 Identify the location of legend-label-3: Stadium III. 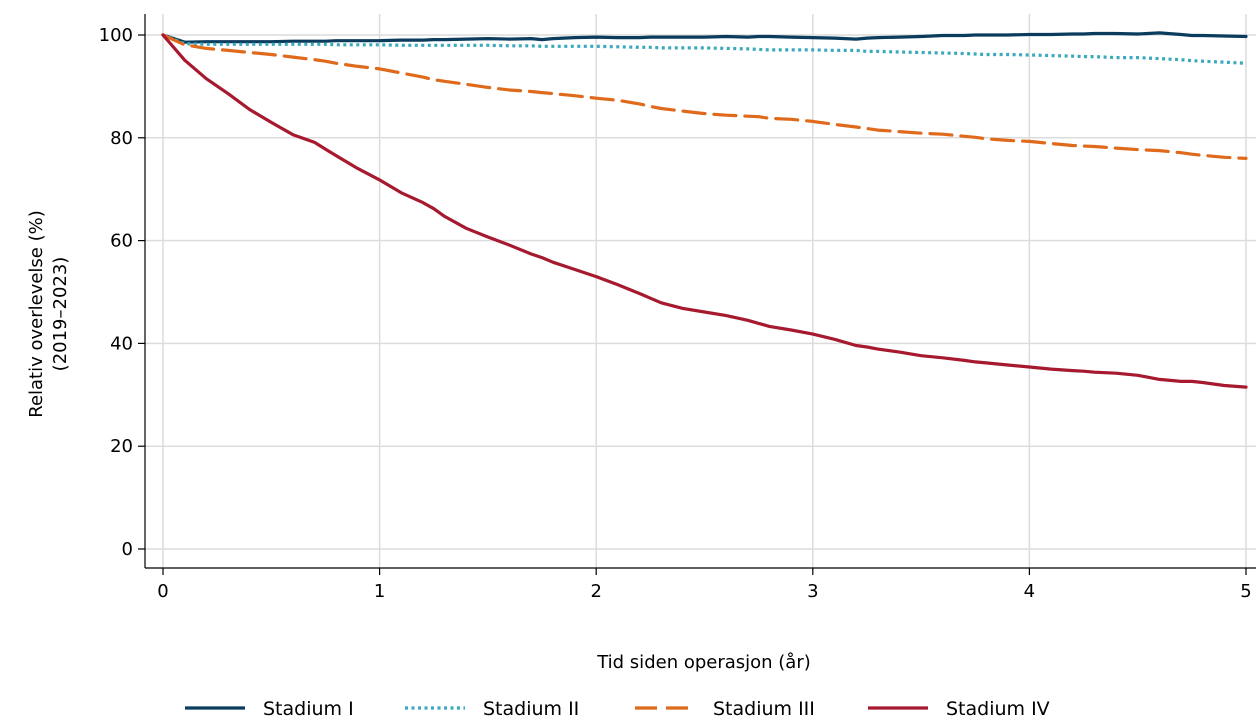
(764, 709).